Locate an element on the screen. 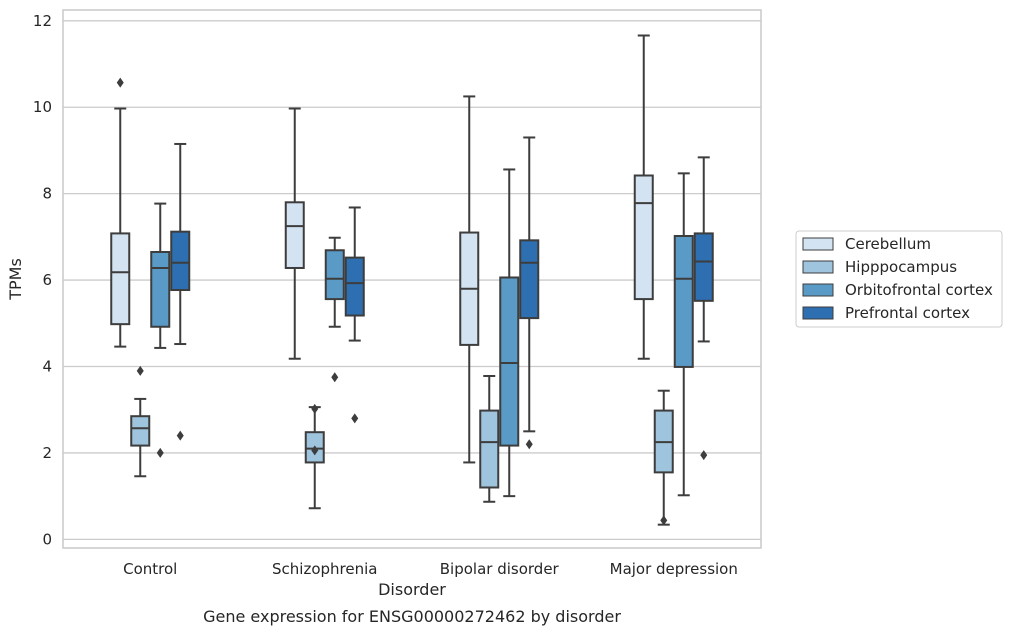 The height and width of the screenshot is (634, 1013). legend-label: Orbitofrontal cortex is located at coordinates (919, 290).